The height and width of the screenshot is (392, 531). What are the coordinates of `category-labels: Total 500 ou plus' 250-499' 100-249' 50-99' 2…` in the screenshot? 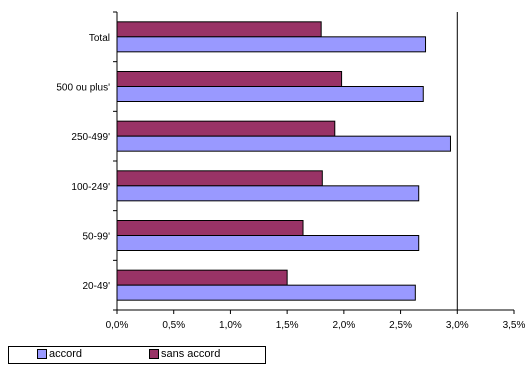 It's located at (83, 162).